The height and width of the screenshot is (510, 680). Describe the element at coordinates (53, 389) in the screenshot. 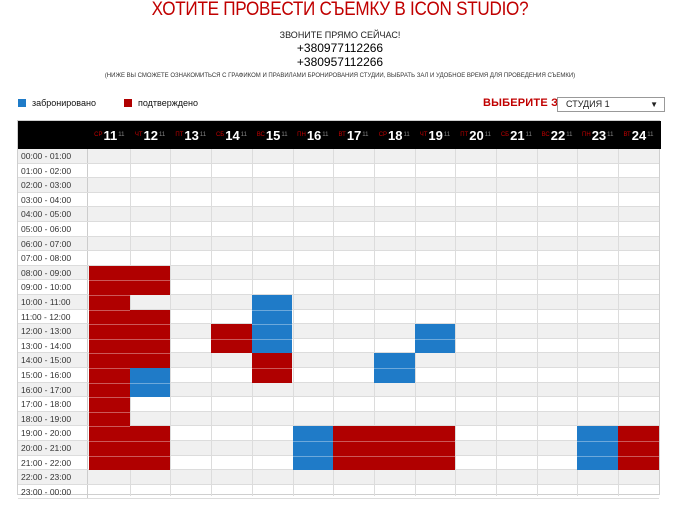

I see `time-slot-label: 16:00 - 17:00` at that location.